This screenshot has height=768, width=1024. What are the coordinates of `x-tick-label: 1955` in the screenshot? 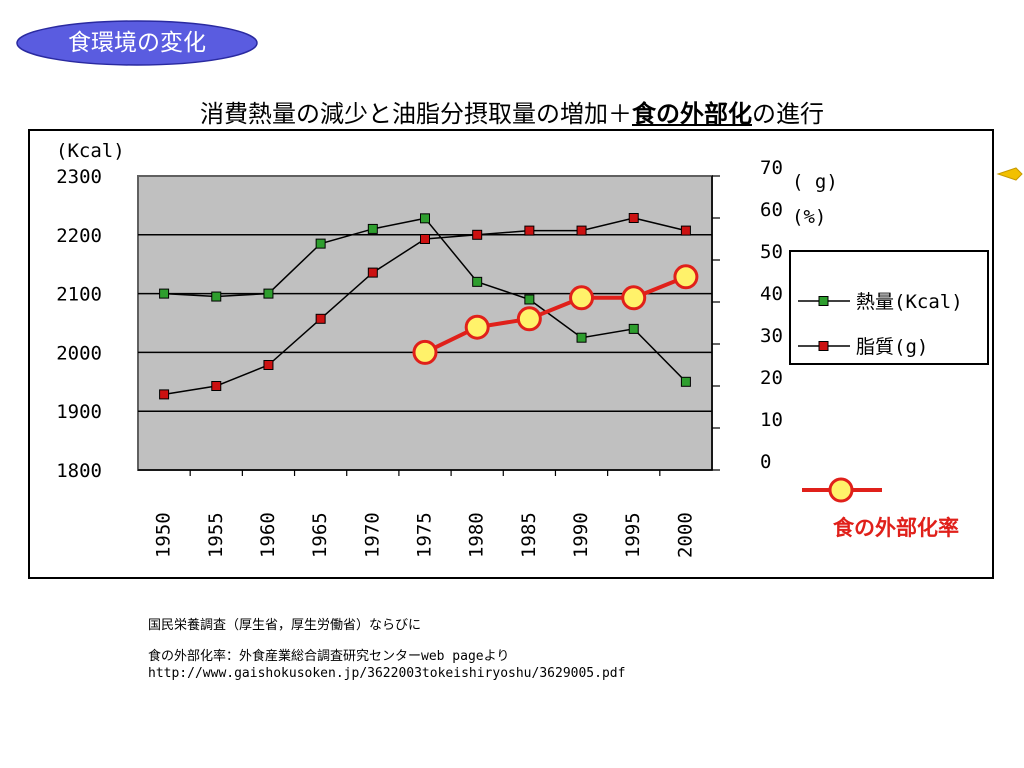 It's located at (216, 535).